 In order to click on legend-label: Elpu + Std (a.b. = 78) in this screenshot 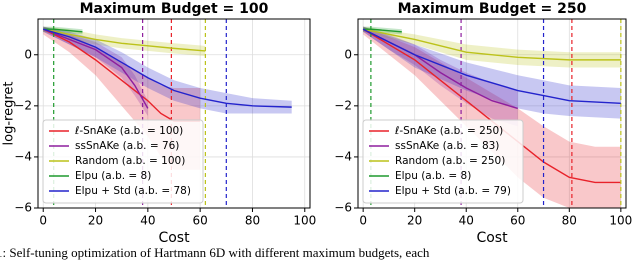, I will do `click(133, 191)`.